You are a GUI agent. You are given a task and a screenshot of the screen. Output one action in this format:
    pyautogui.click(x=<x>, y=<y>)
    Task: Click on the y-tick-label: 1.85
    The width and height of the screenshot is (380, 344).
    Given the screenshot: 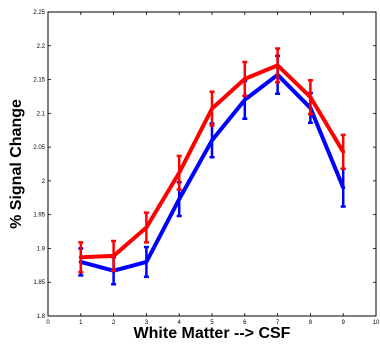 What is the action you would take?
    pyautogui.click(x=39, y=283)
    